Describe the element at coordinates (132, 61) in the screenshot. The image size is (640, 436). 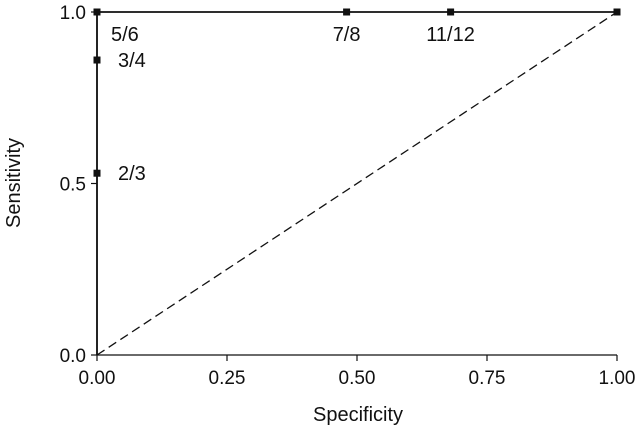
I see `point-label: 3/4` at that location.